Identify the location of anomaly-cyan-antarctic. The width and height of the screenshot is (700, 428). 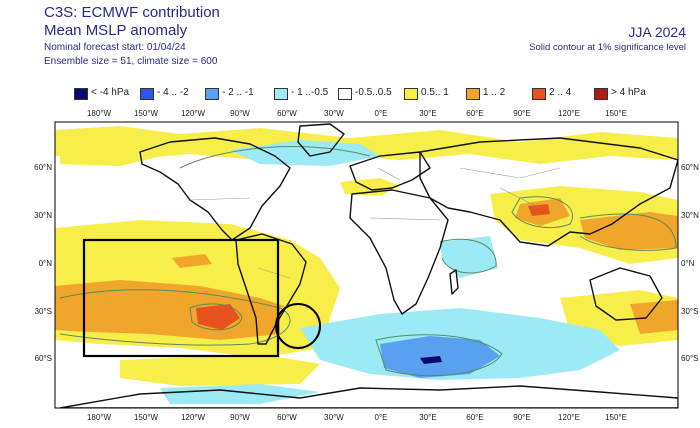
(240, 394).